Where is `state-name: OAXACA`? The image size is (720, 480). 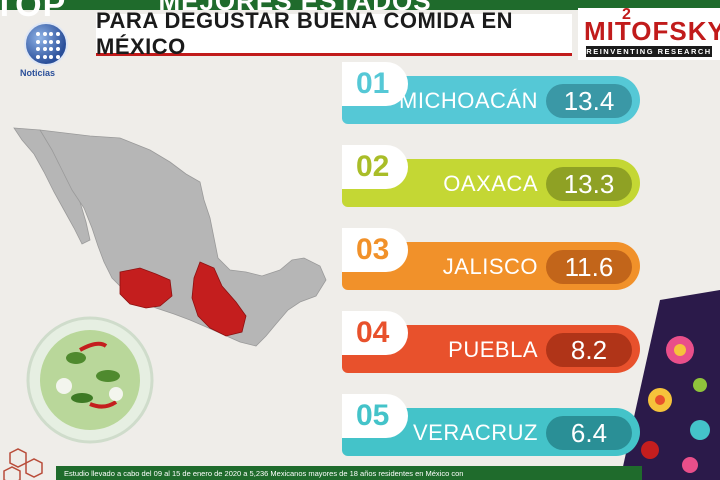 state-name: OAXACA is located at coordinates (490, 183).